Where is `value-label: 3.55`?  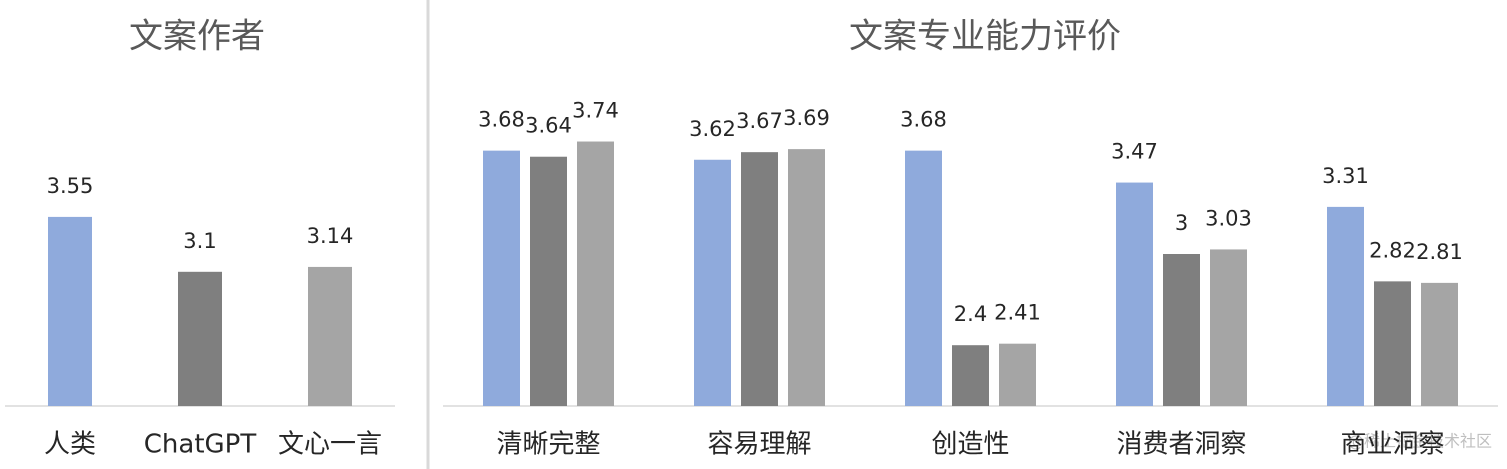 value-label: 3.55 is located at coordinates (70, 186).